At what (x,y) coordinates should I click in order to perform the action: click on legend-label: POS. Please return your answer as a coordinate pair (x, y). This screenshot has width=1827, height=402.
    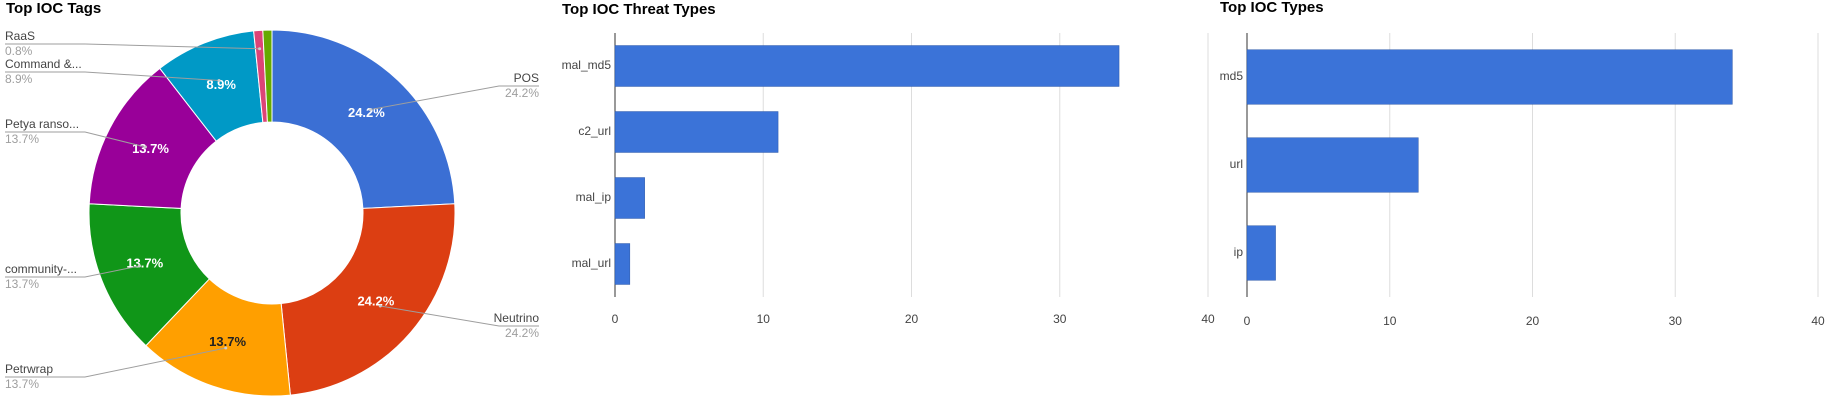
    Looking at the image, I should click on (526, 78).